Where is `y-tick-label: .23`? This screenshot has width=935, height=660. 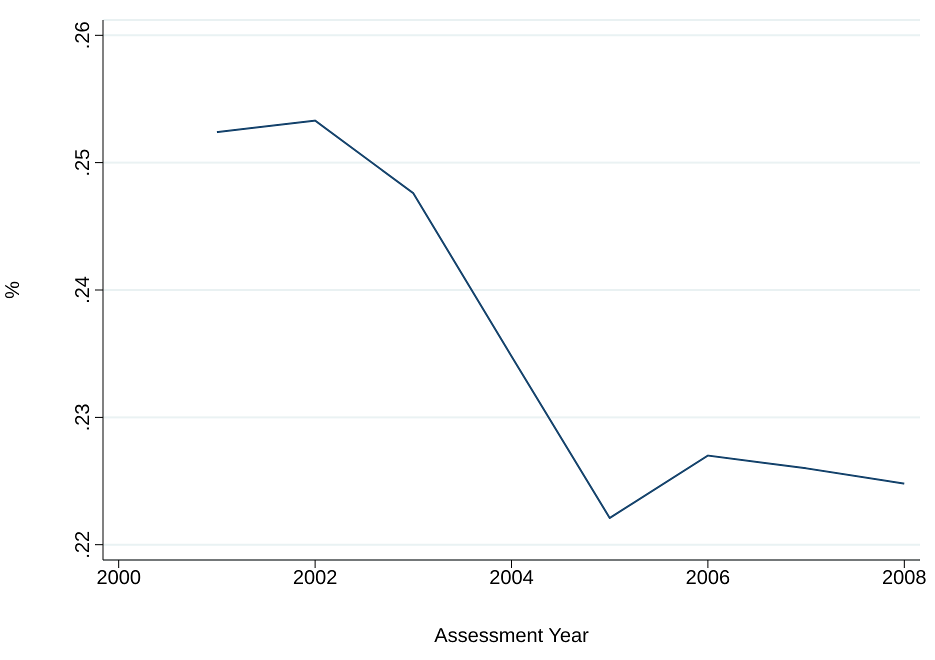
y-tick-label: .23 is located at coordinates (83, 417).